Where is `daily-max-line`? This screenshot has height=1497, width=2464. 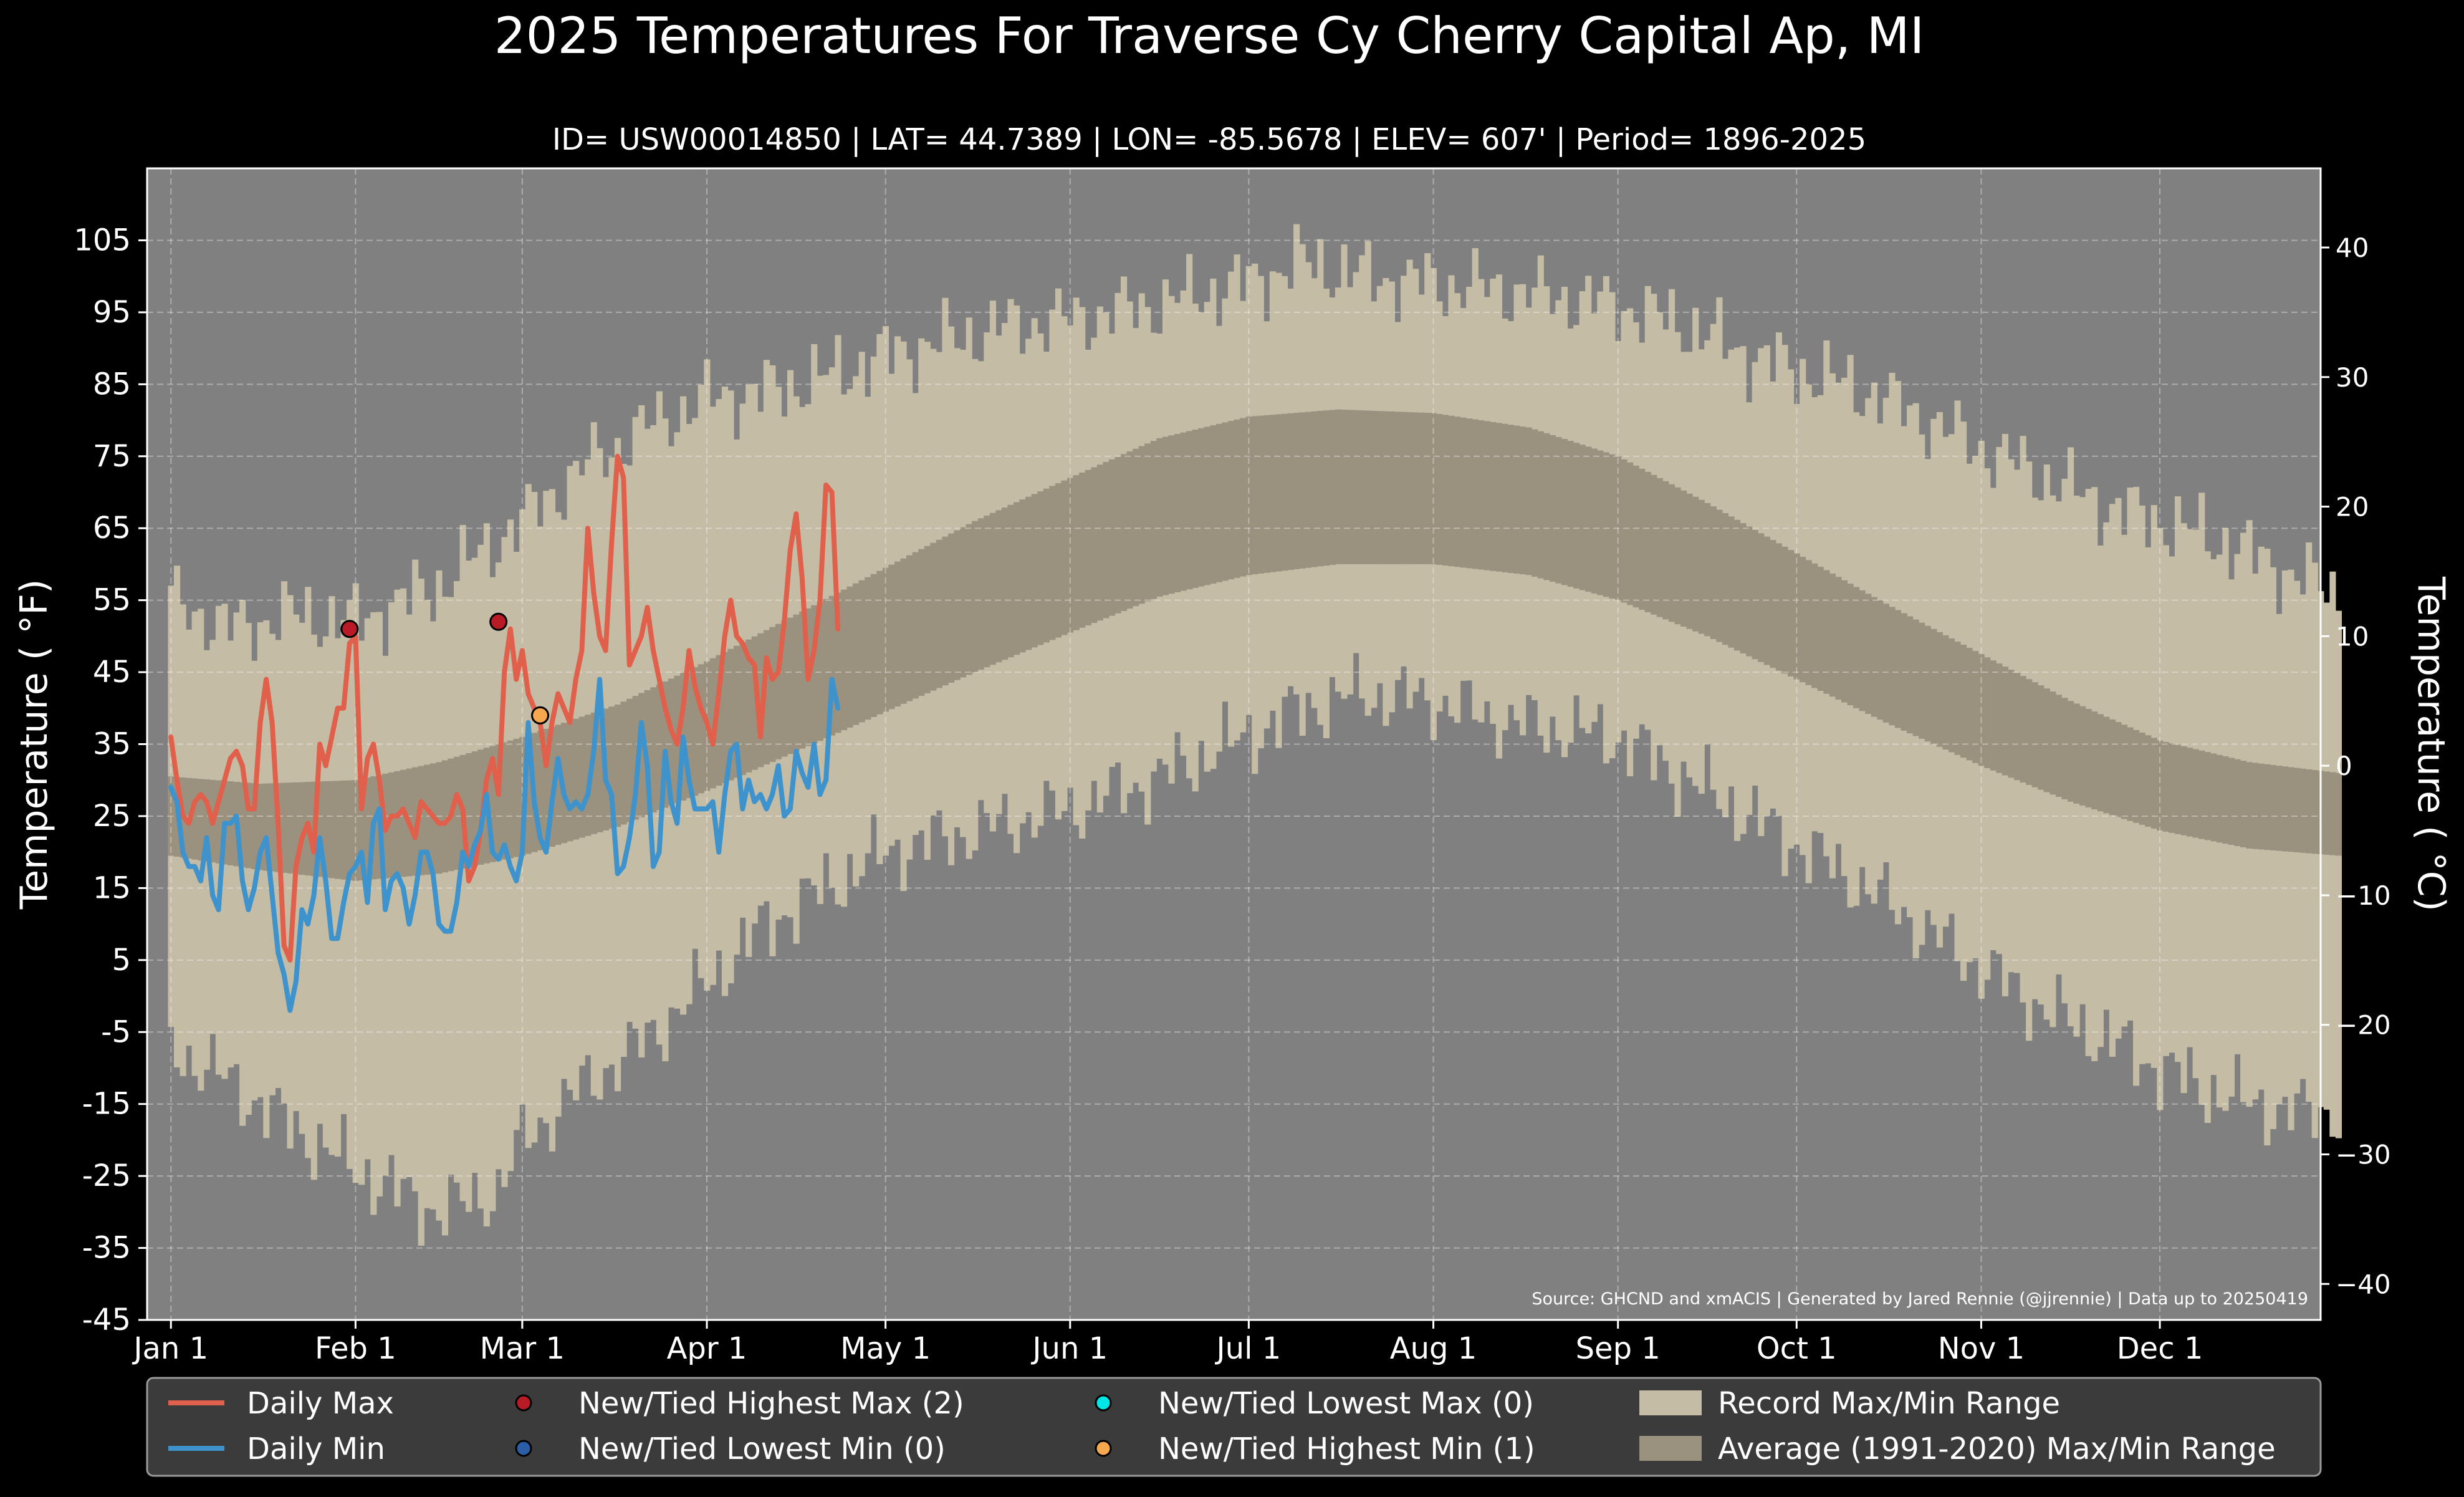 daily-max-line is located at coordinates (505, 708).